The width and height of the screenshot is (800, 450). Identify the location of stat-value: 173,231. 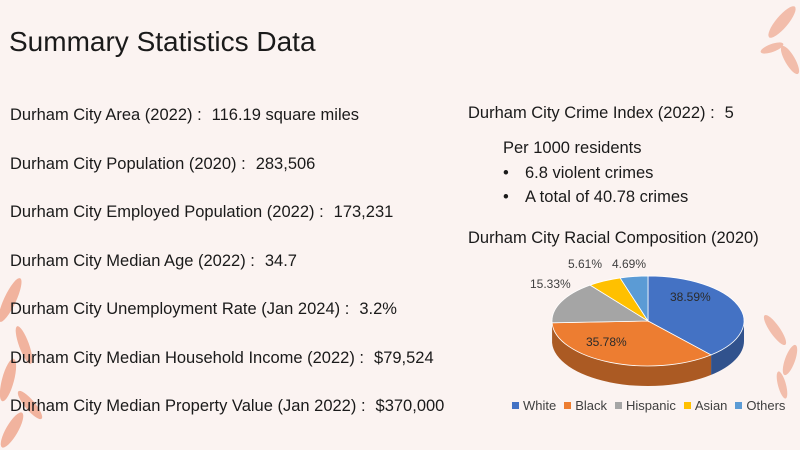
(363, 212).